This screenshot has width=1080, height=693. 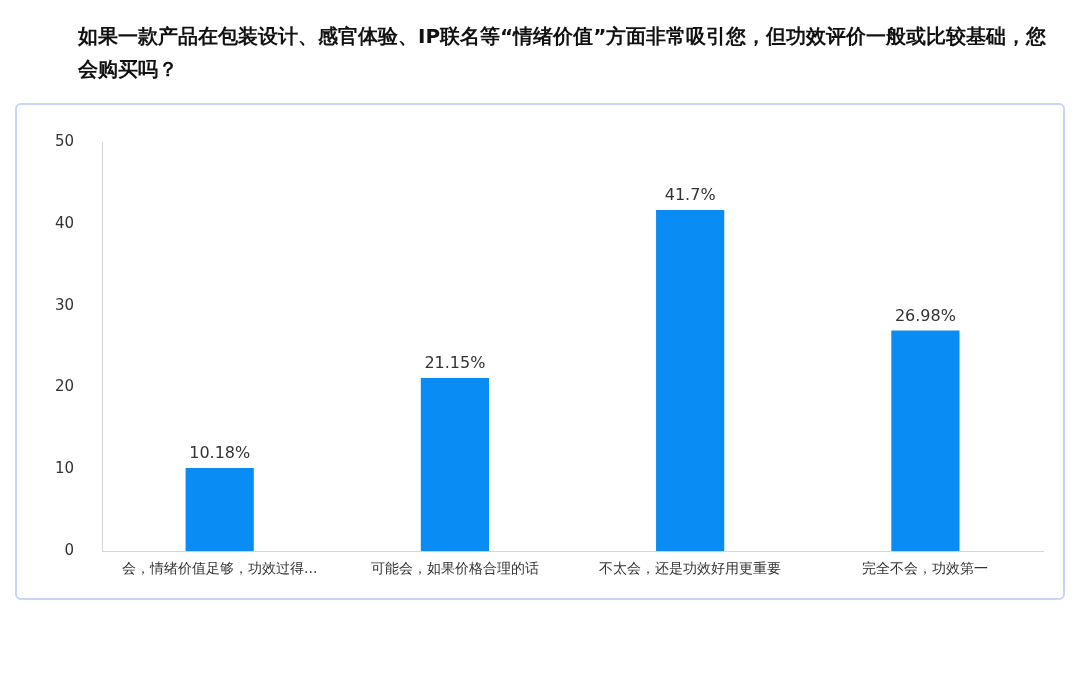 What do you see at coordinates (220, 453) in the screenshot?
I see `data-label: 10.18%` at bounding box center [220, 453].